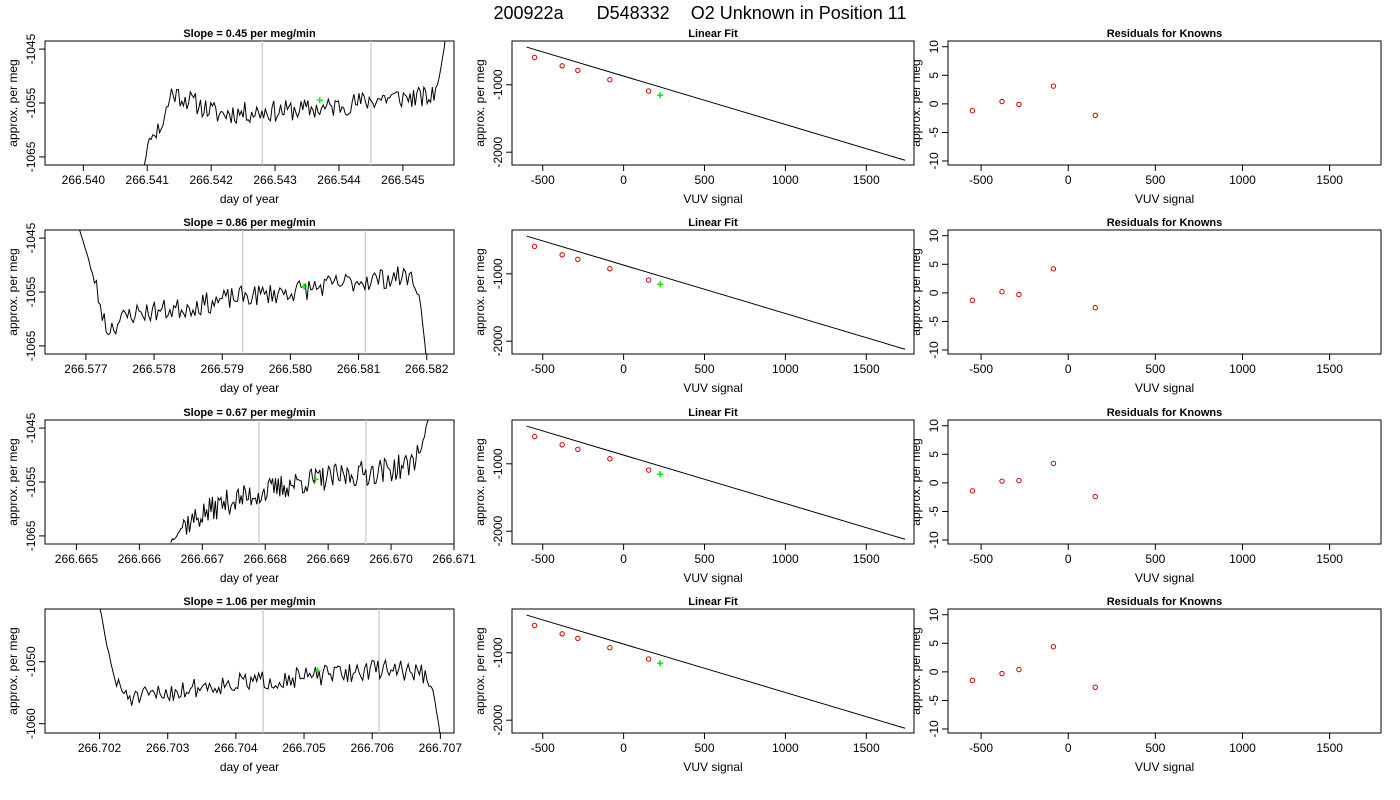 The image size is (1400, 800). Describe the element at coordinates (77, 559) in the screenshot. I see `x-tick-label: 266.665` at that location.